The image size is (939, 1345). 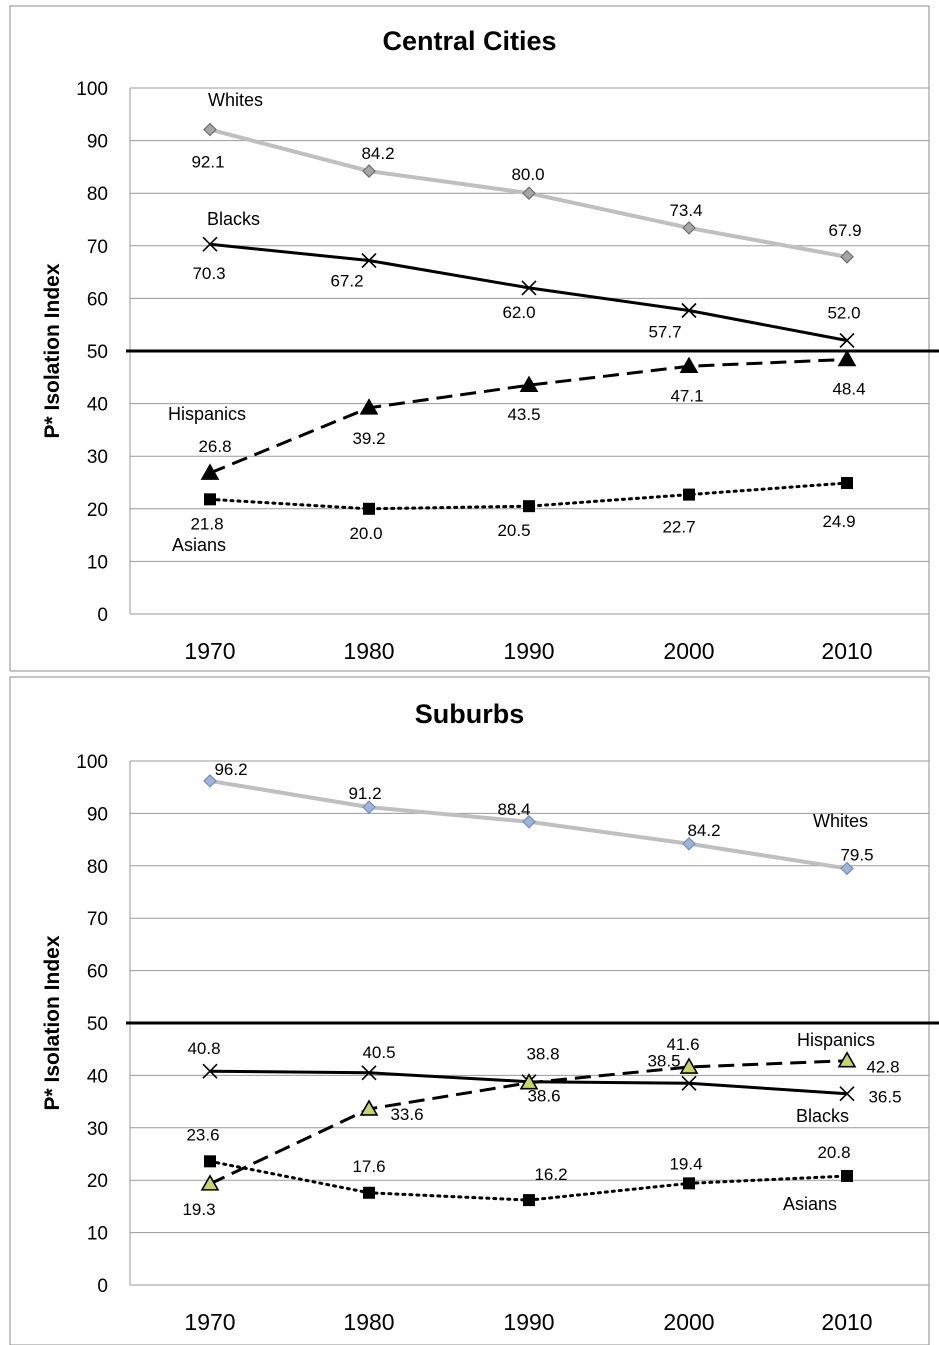 What do you see at coordinates (346, 281) in the screenshot?
I see `data-label: 67.2` at bounding box center [346, 281].